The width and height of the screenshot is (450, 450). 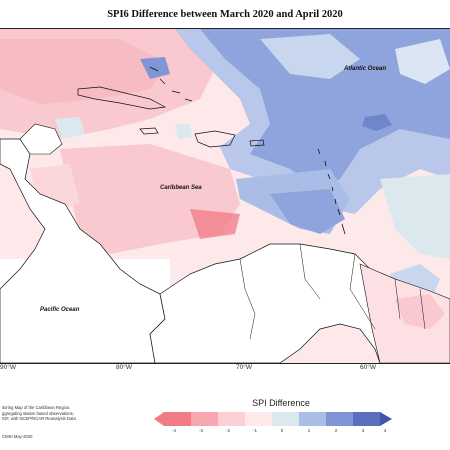 What do you see at coordinates (36, 407) in the screenshot?
I see `credit-line: itoring Map of the Caribbean Region.` at bounding box center [36, 407].